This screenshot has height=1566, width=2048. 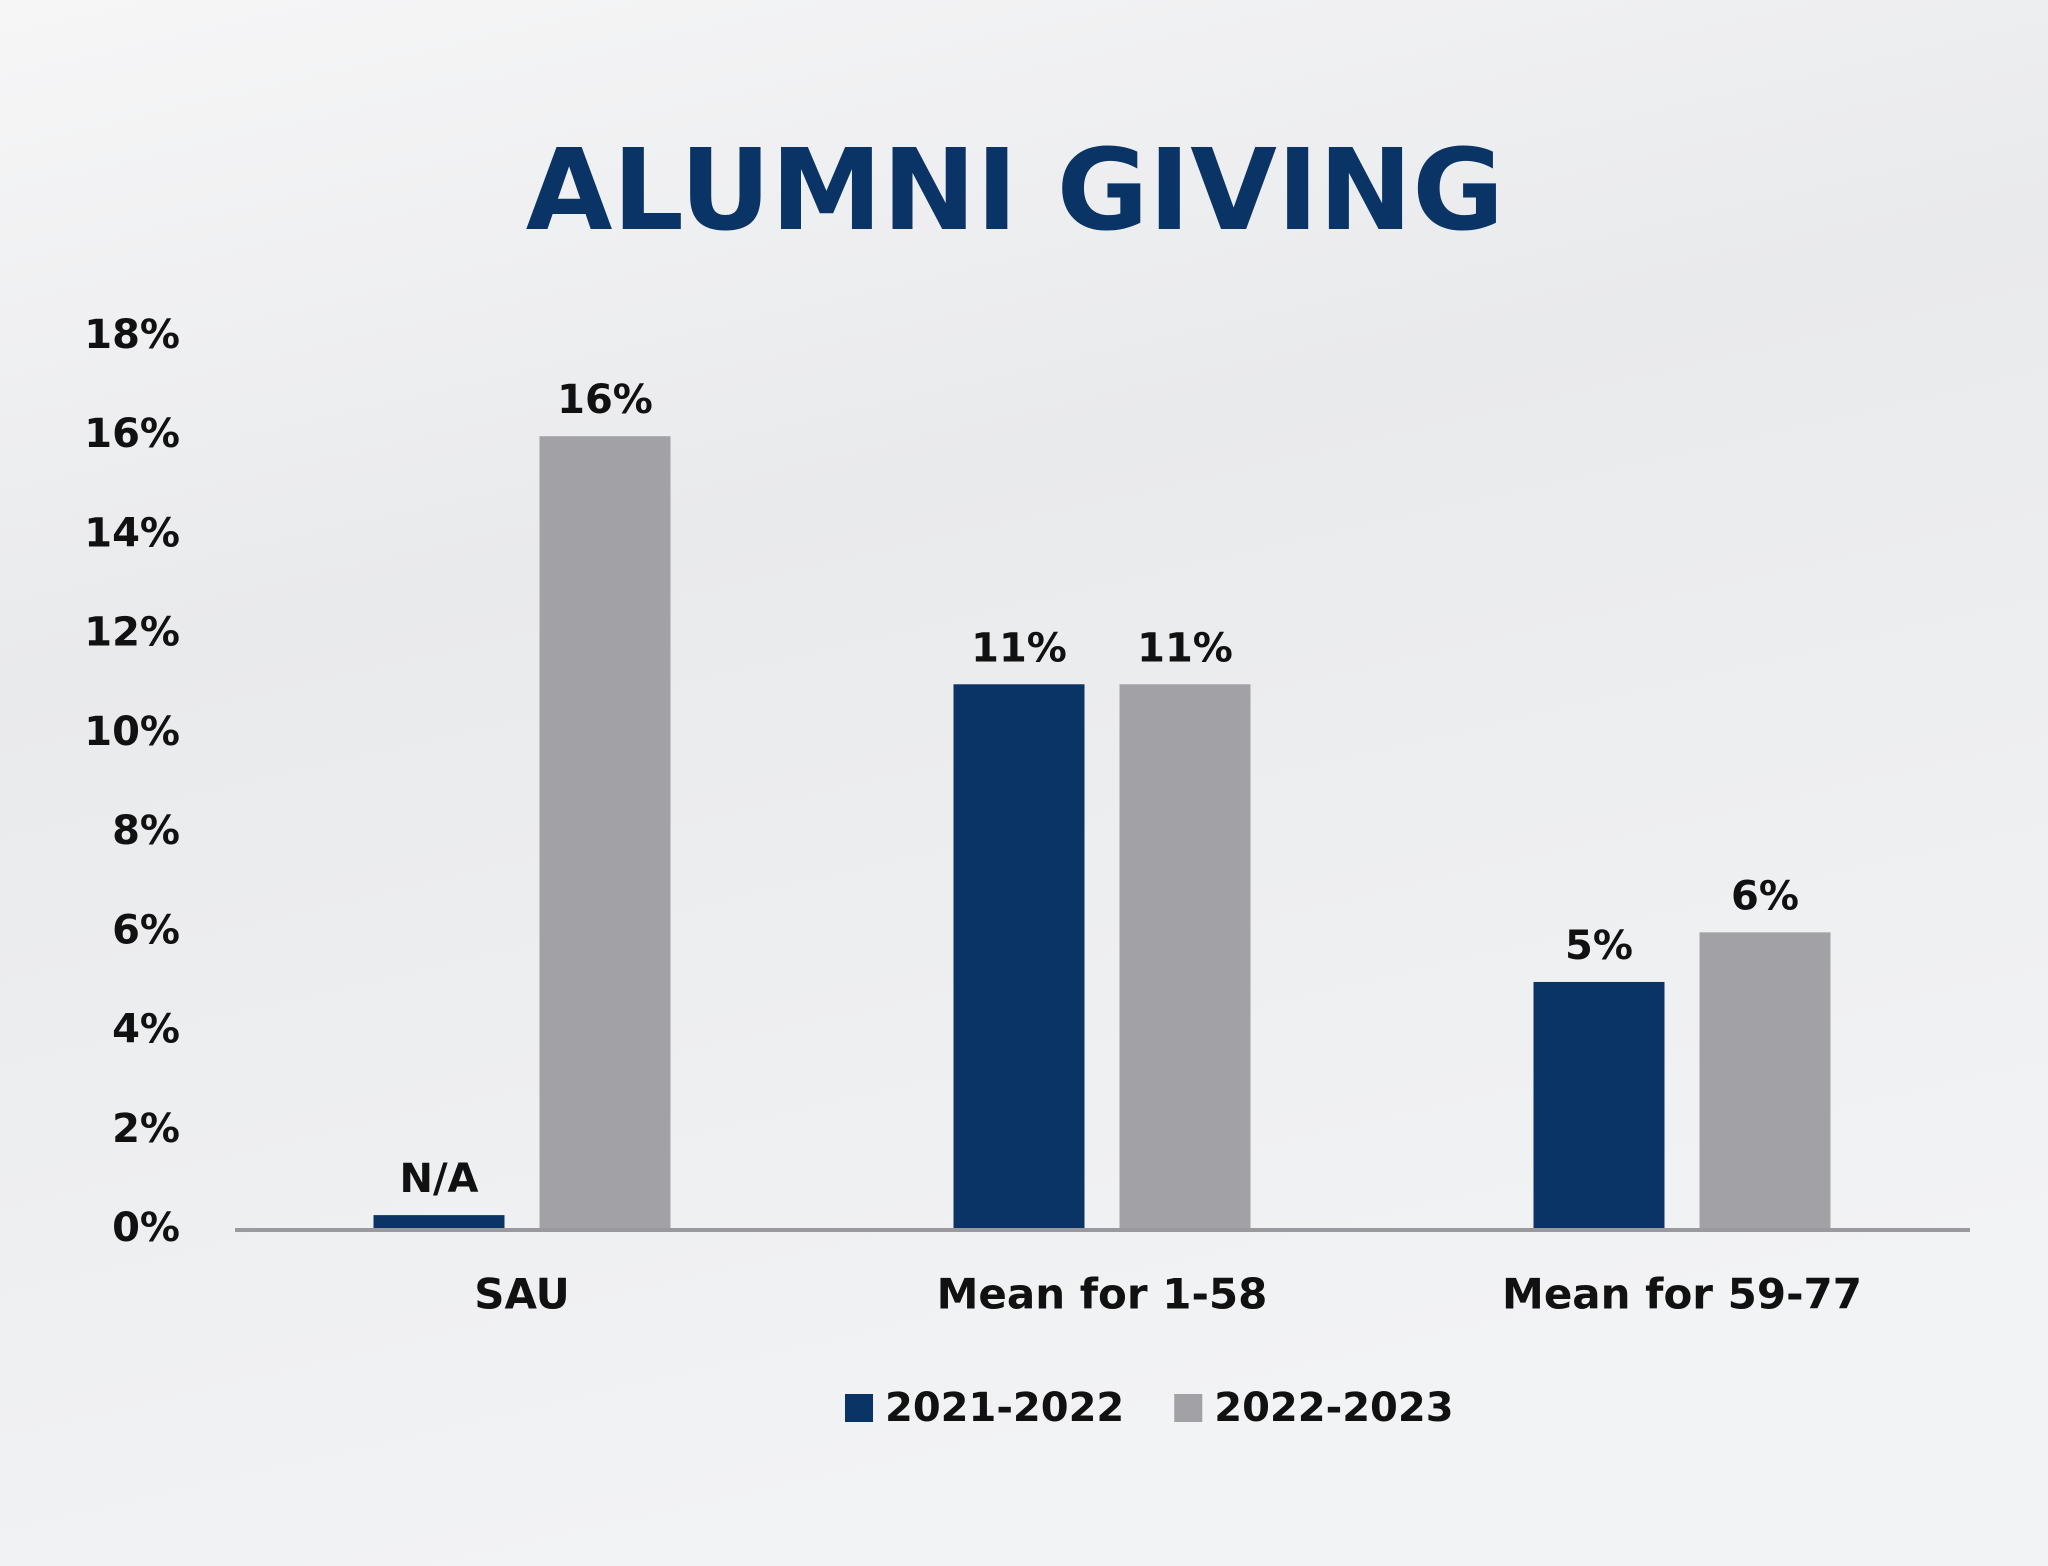 I want to click on y-tick-label: 2%, so click(x=146, y=1129).